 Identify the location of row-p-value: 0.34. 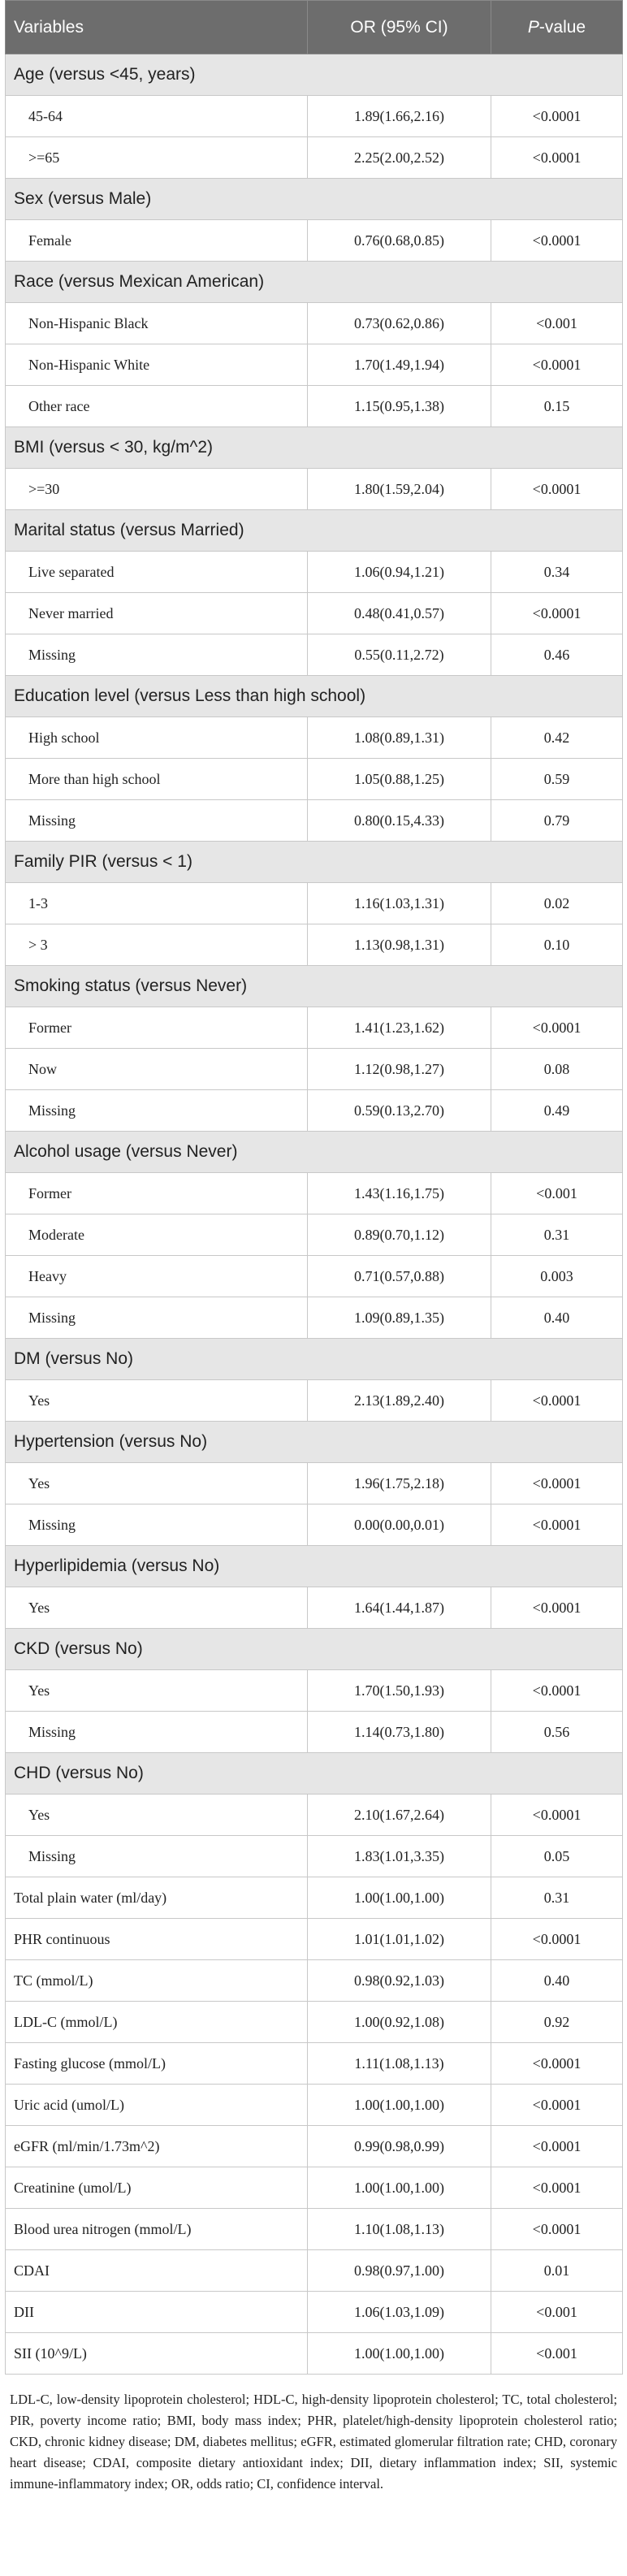
(557, 572).